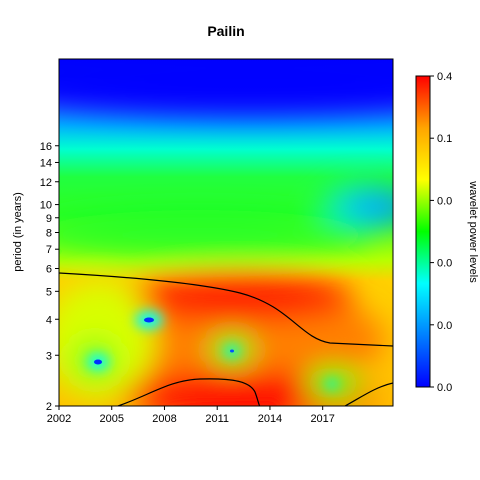  Describe the element at coordinates (214, 235) in the screenshot. I see `heatmap-blob-upper-green` at that location.